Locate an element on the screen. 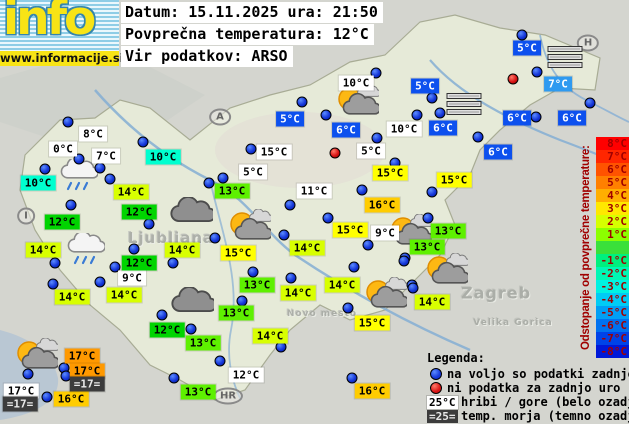 The height and width of the screenshot is (424, 629). legend-text: na voljo so podatki zadnje ure is located at coordinates (538, 374).